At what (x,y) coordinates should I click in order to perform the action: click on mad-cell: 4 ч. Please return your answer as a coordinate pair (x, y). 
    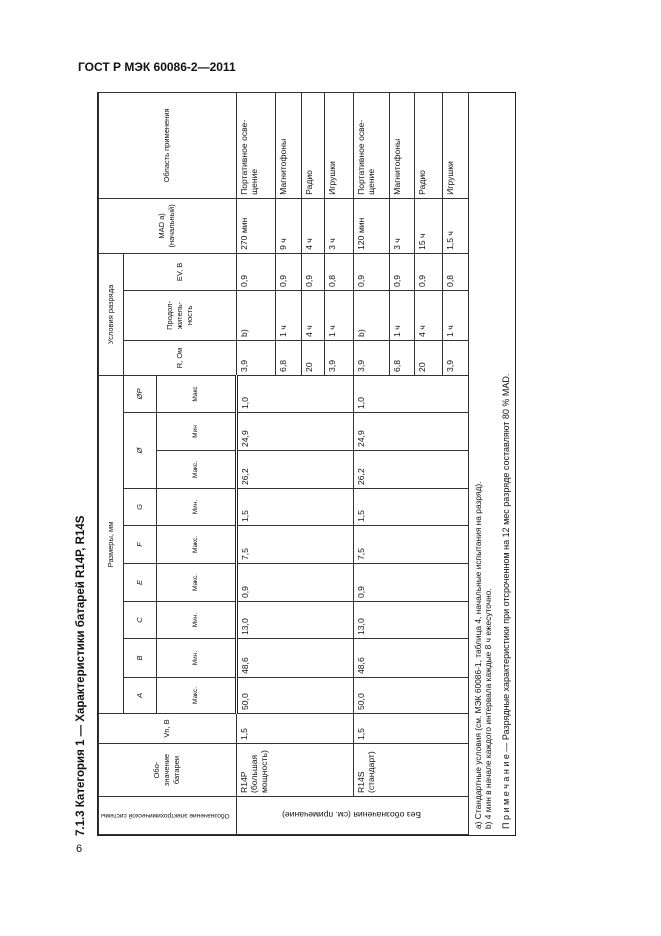
    Looking at the image, I should click on (313, 226).